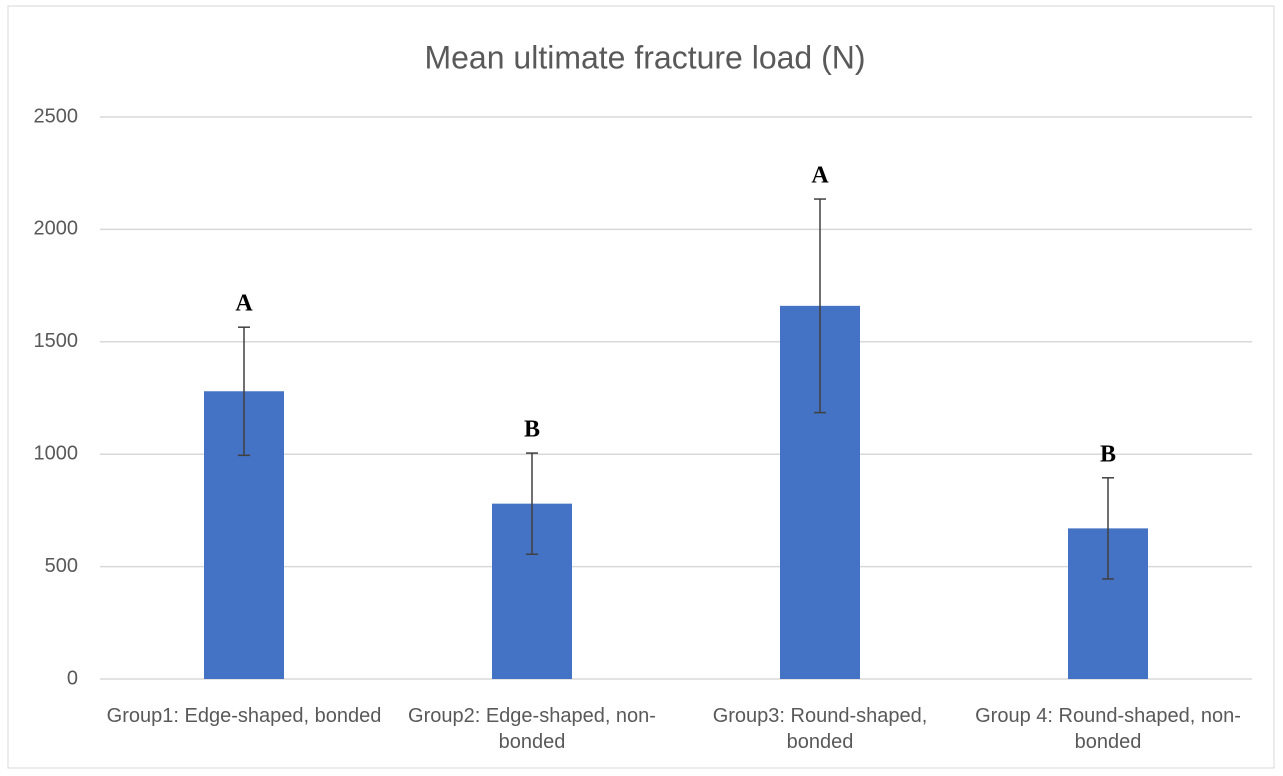  I want to click on y-tick-label: 500, so click(61, 566).